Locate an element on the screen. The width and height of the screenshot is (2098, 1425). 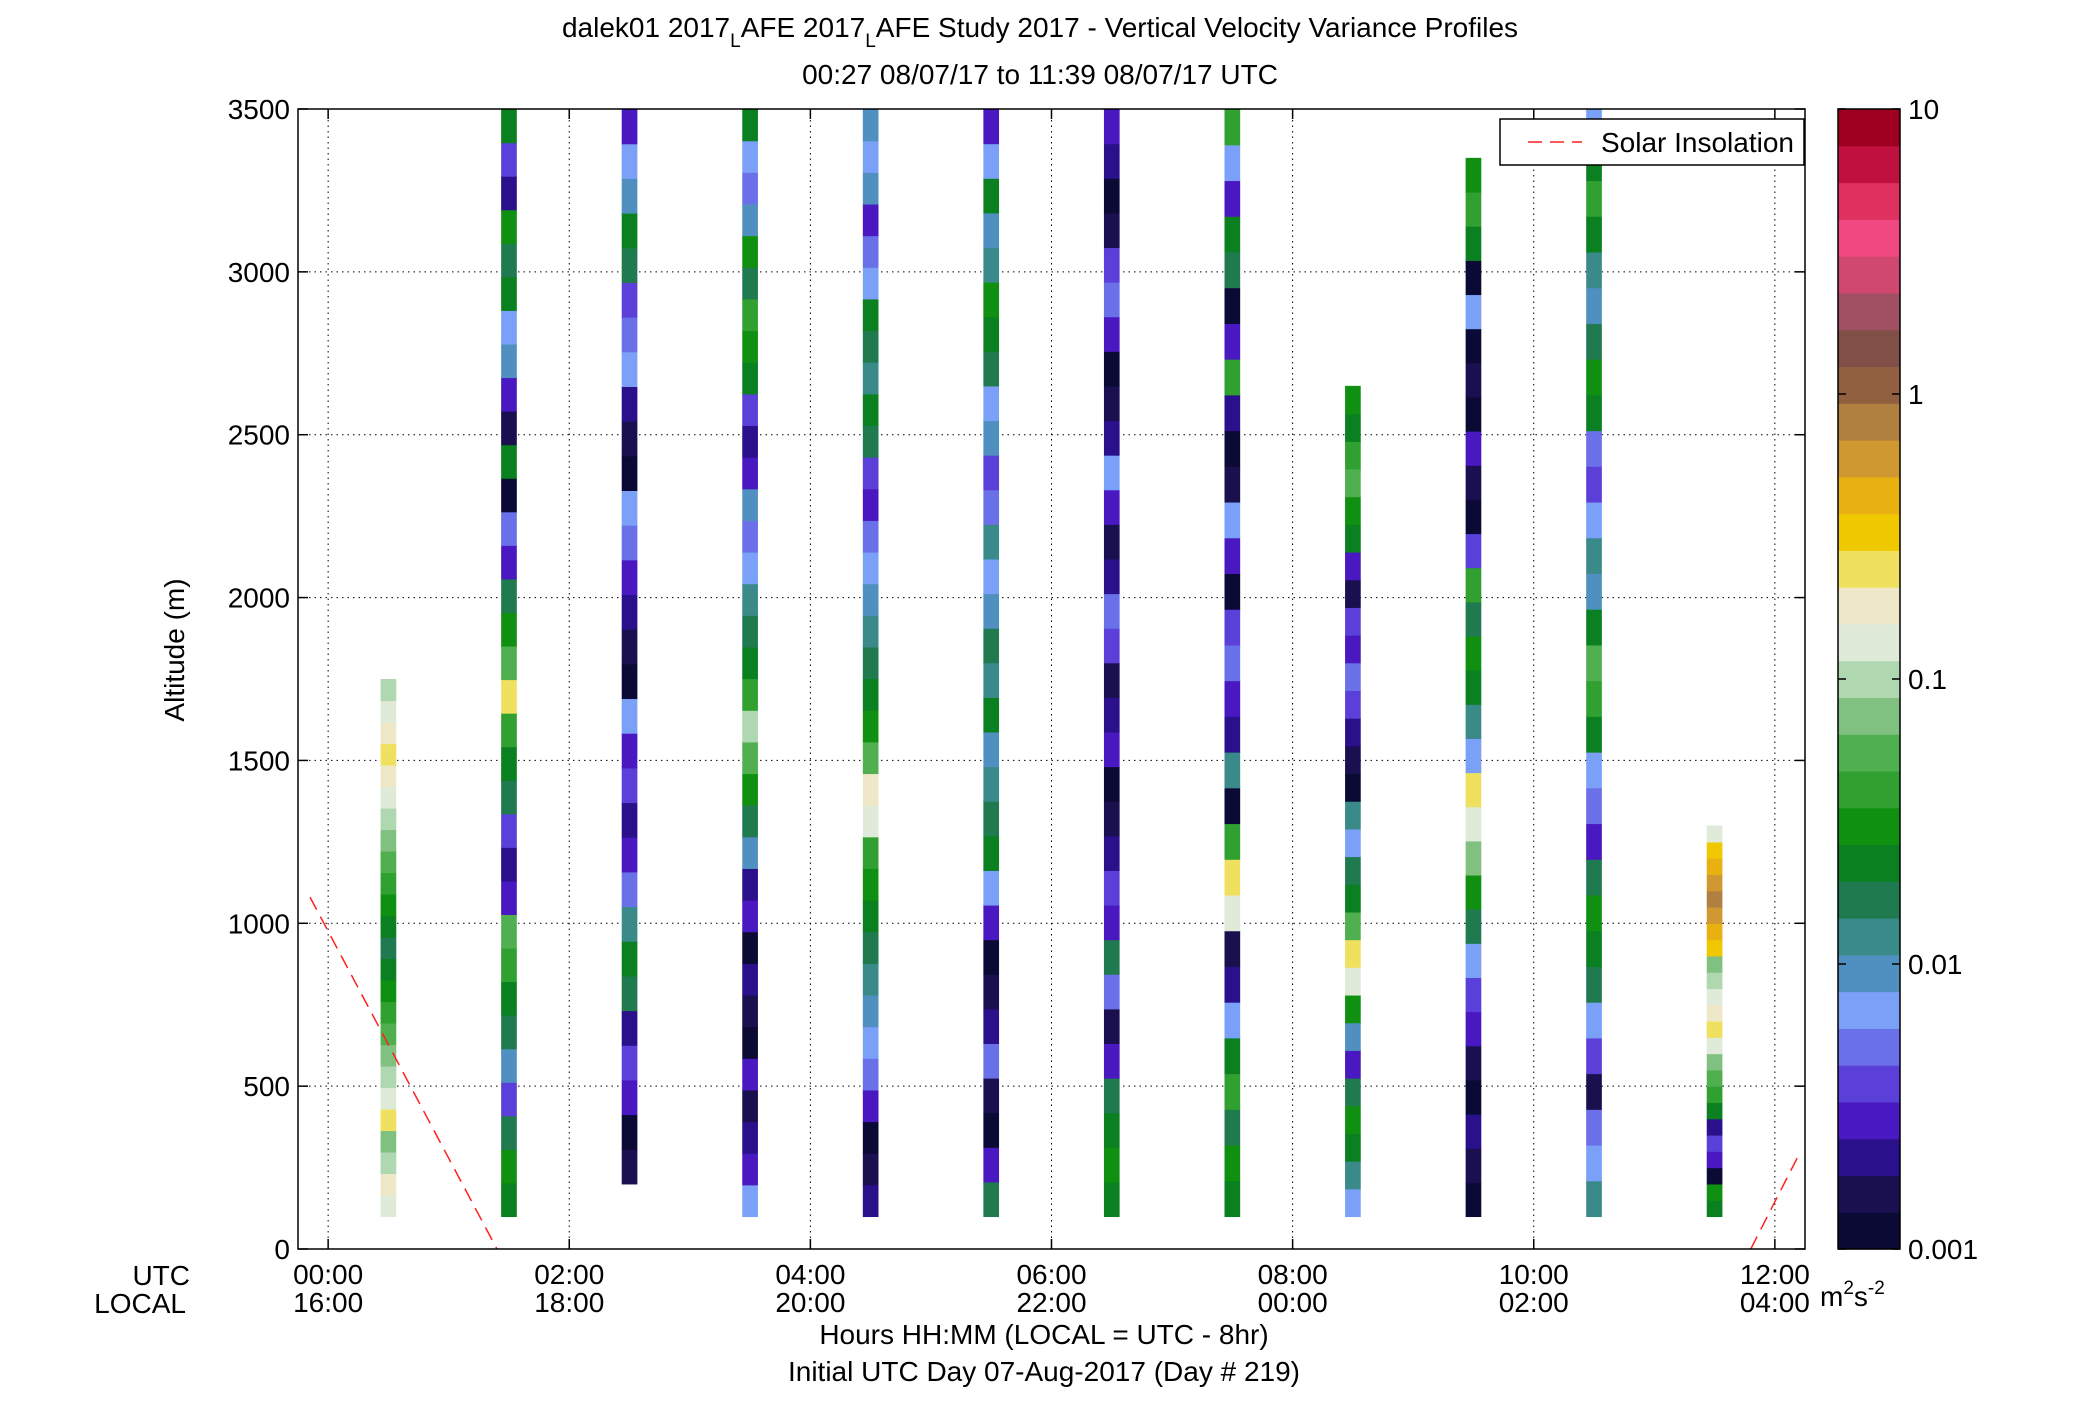
colorbar-tick-labels: 0.001 0.01 0.1 1 10 is located at coordinates (1908, 679).